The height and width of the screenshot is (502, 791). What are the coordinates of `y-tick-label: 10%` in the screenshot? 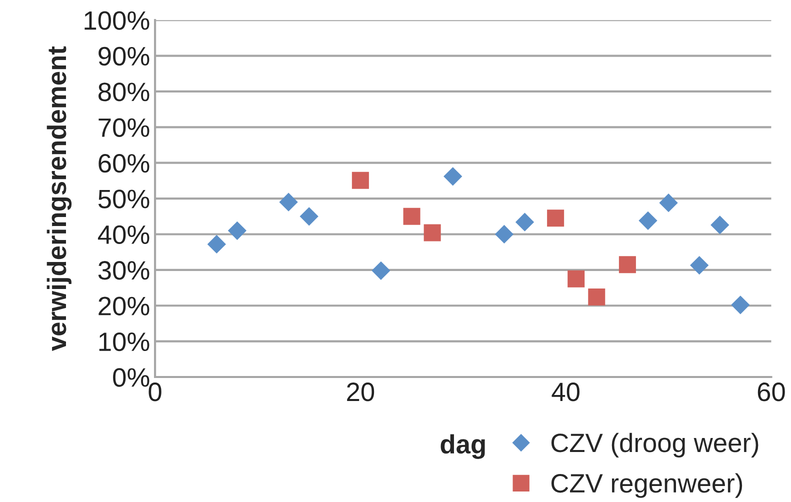 It's located at (124, 342).